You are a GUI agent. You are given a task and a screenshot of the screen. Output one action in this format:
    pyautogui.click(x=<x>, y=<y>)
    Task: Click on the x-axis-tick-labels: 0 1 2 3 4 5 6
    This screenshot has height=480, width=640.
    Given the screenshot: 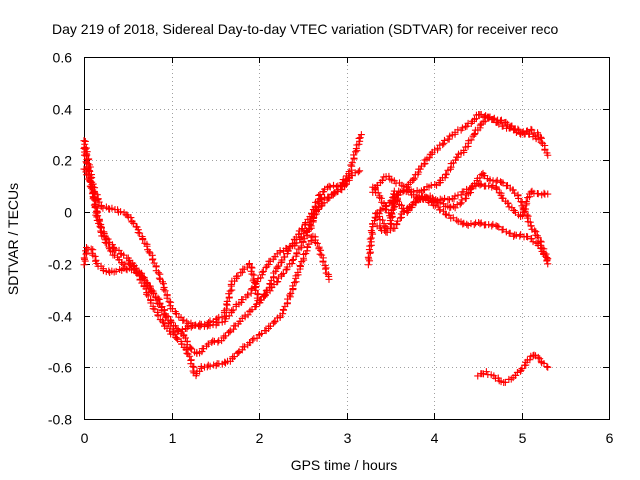 What is the action you would take?
    pyautogui.click(x=347, y=438)
    